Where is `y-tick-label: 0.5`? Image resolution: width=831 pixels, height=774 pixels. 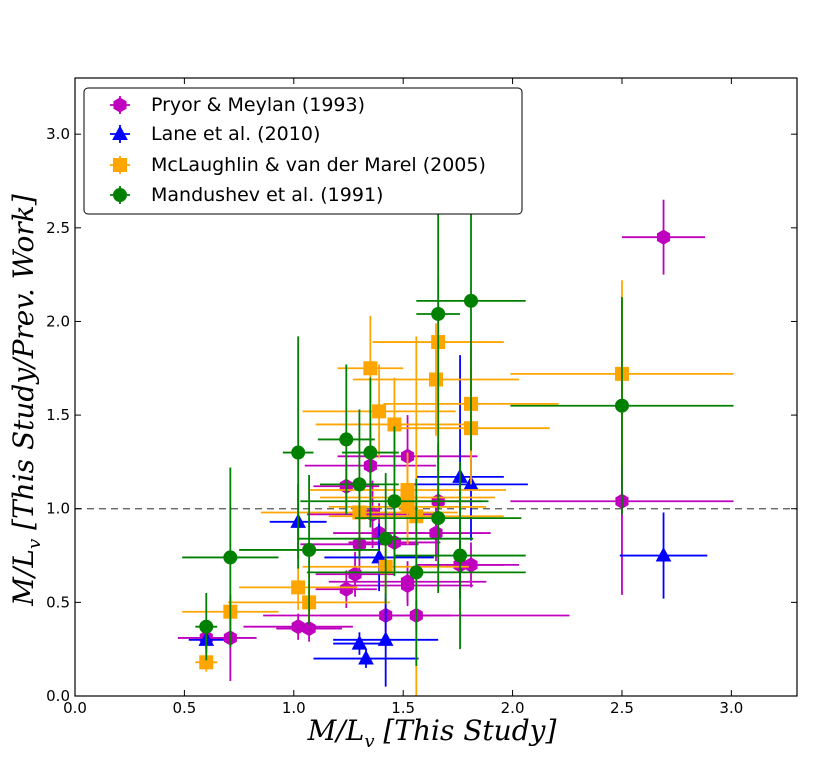 y-tick-label: 0.5 is located at coordinates (58, 602).